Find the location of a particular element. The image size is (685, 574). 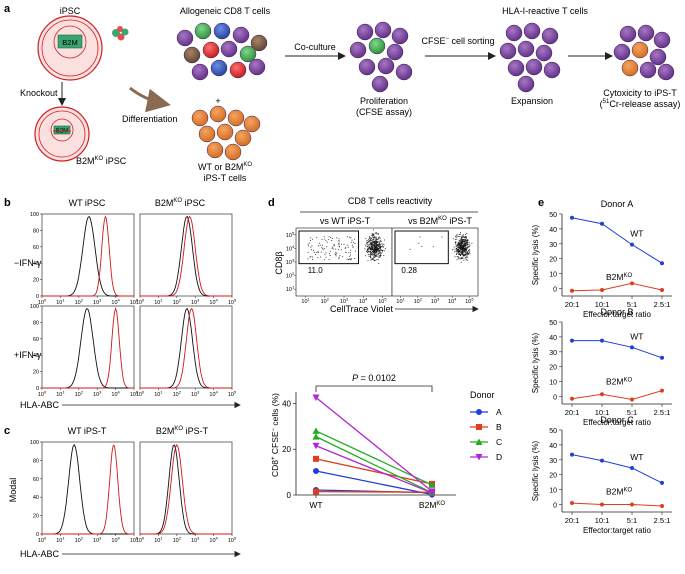

b2mko-line is located at coordinates (617, 504).